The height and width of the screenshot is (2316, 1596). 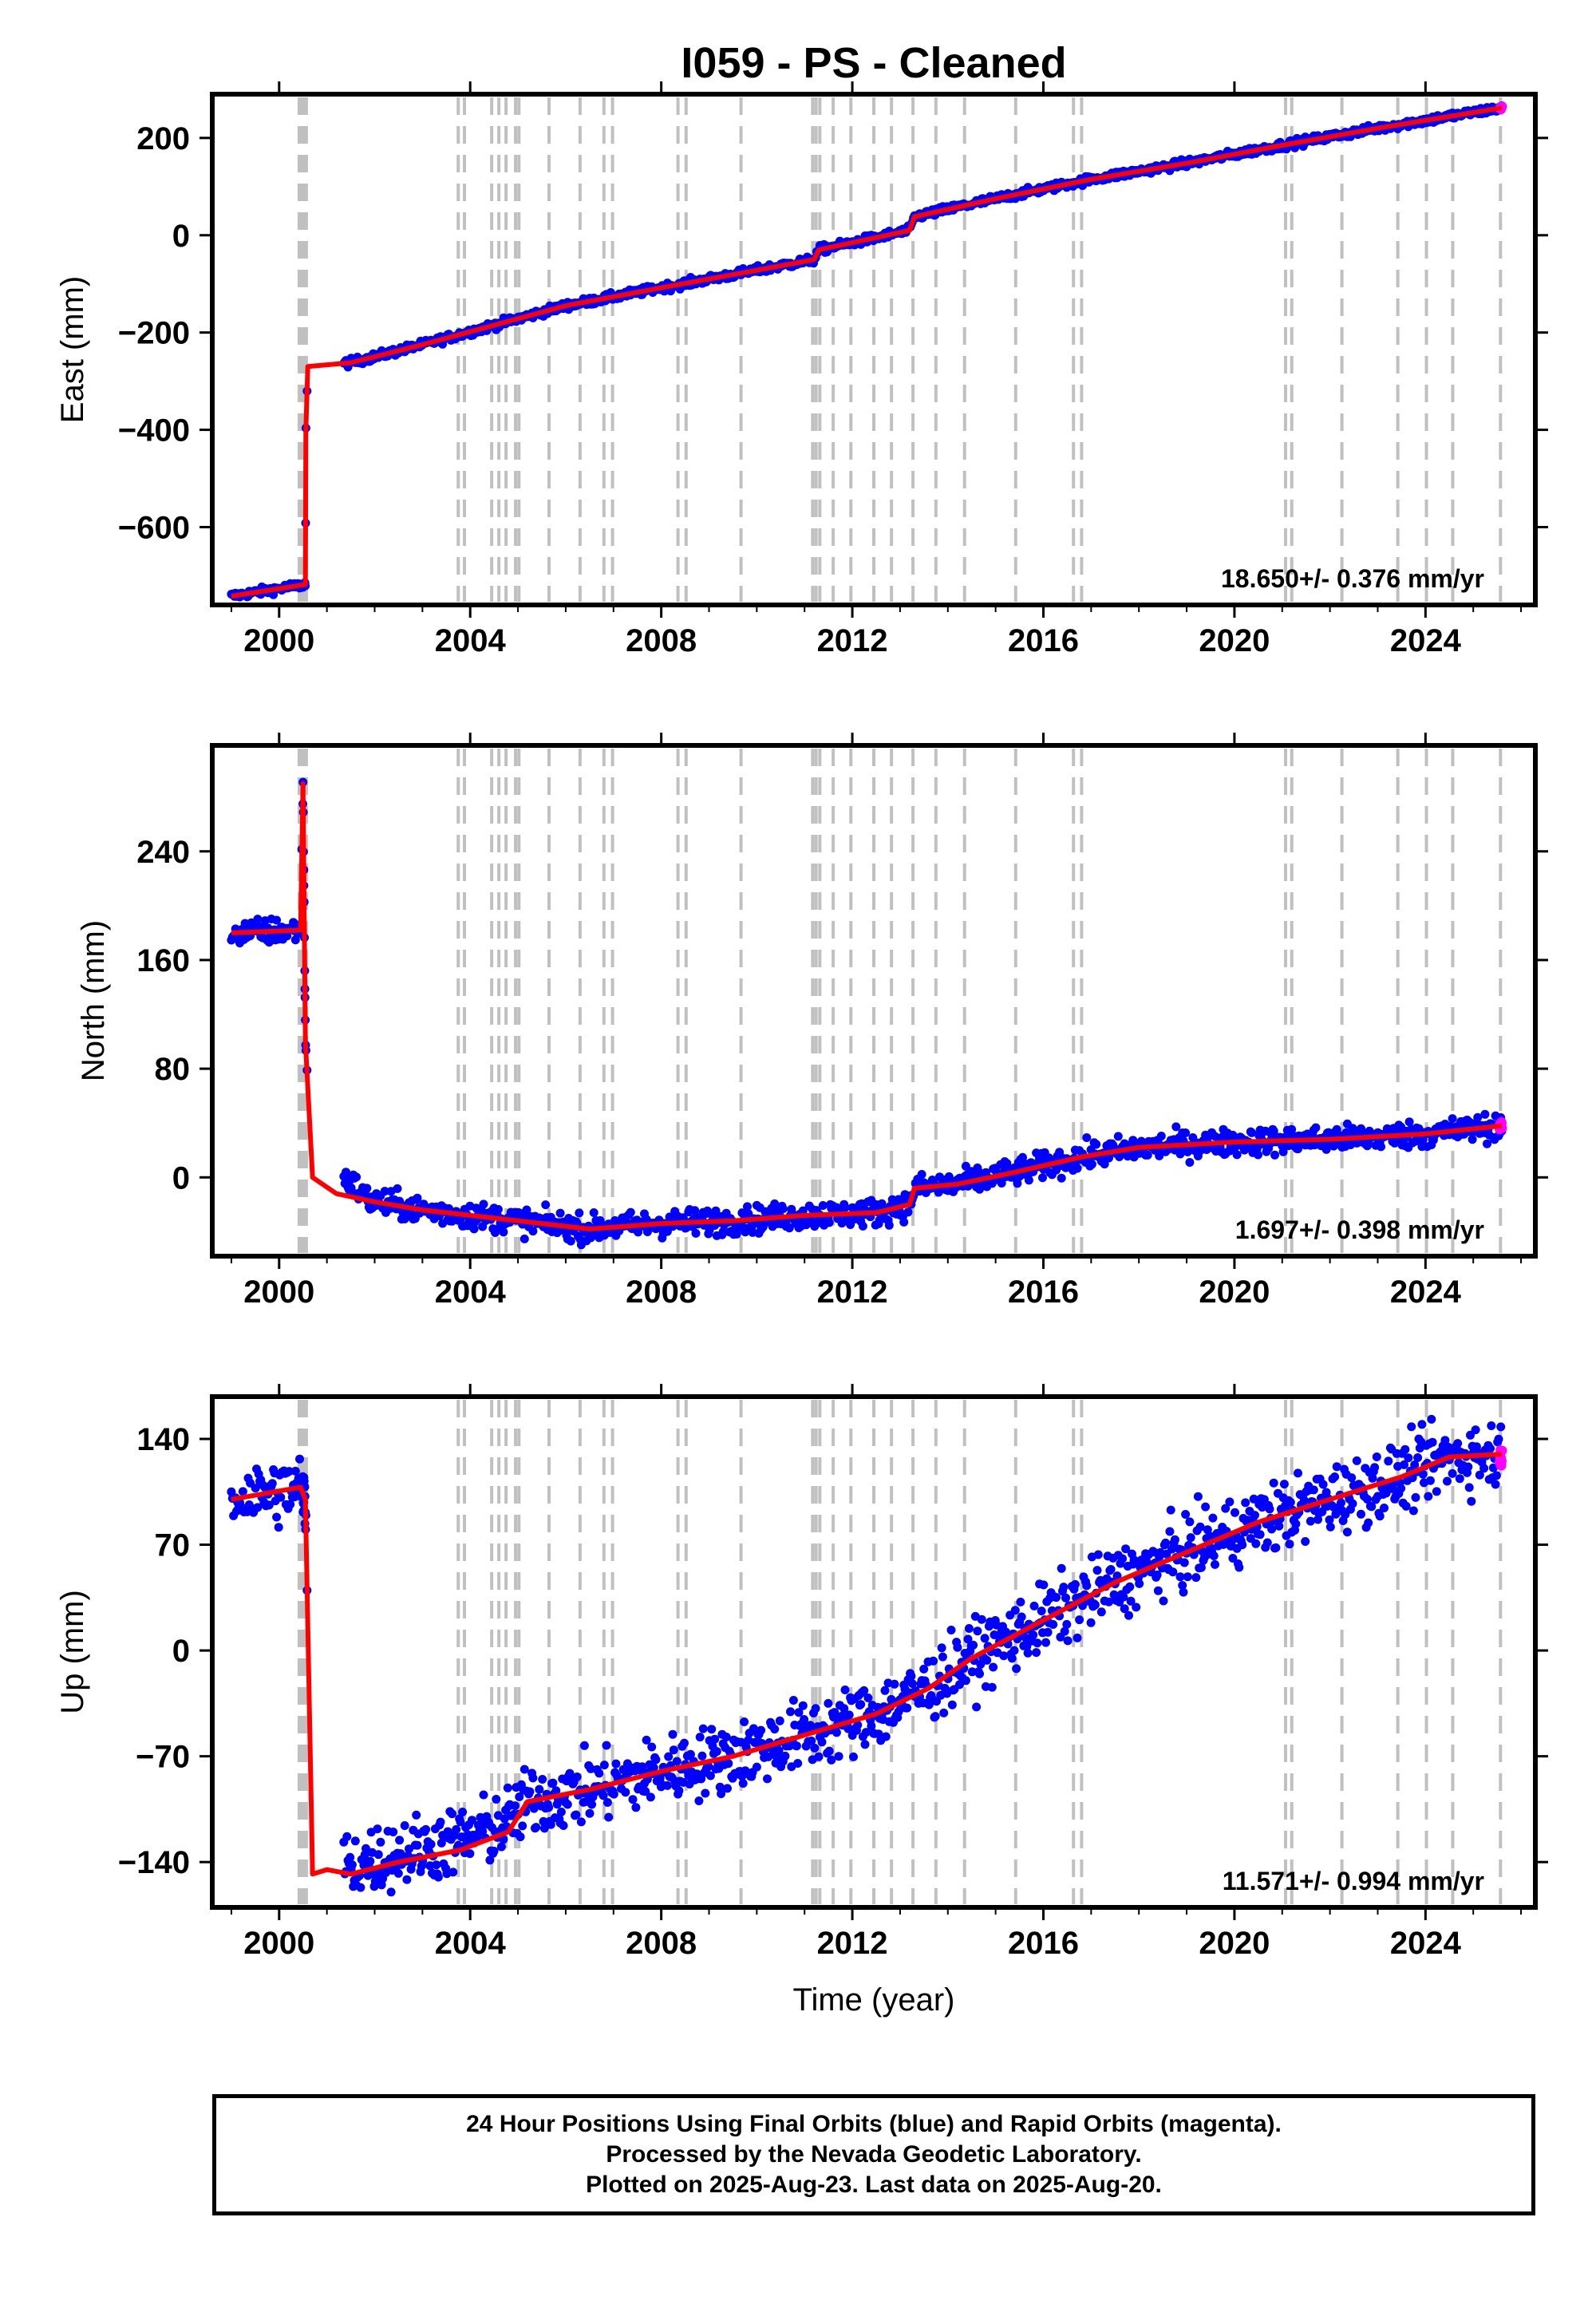 What do you see at coordinates (278, 1292) in the screenshot?
I see `x-tick-label: 2000` at bounding box center [278, 1292].